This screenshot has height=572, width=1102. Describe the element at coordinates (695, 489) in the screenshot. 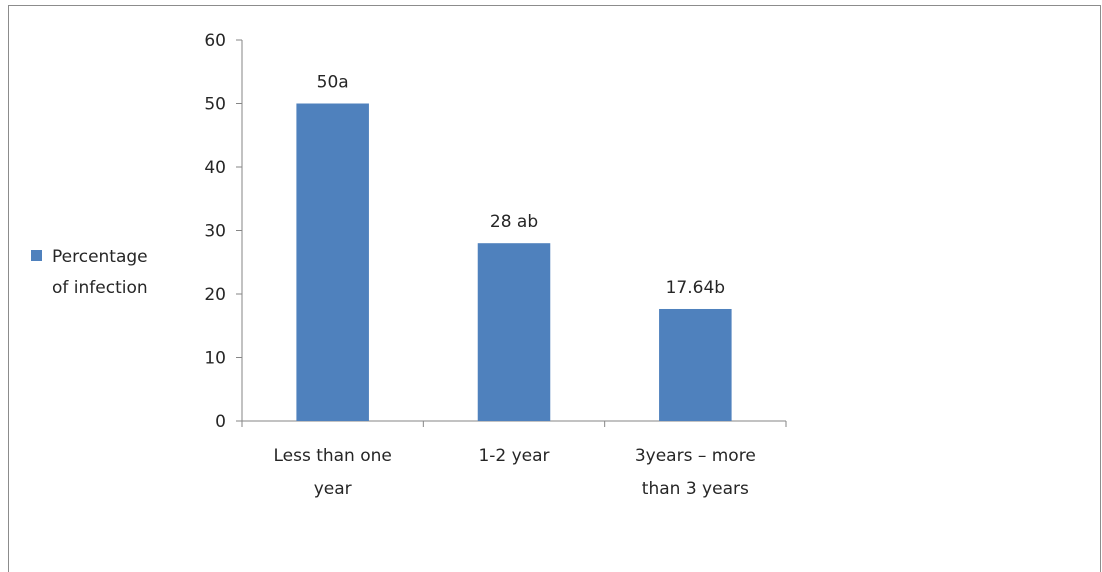

I see `x-category-label: than 3 years` at that location.